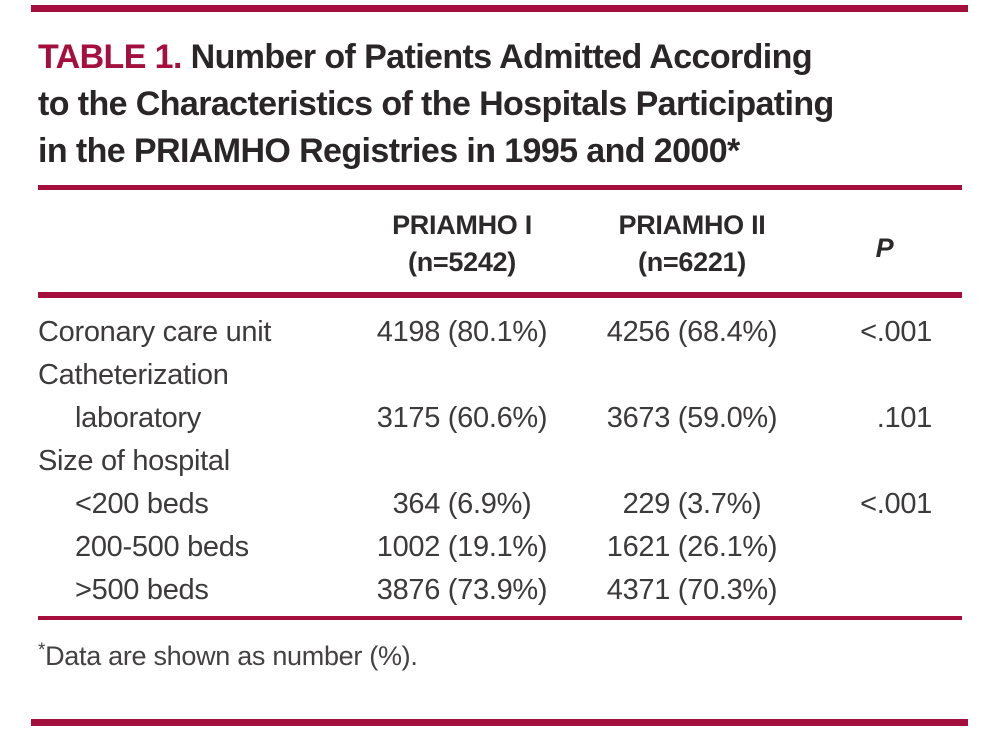 Image resolution: width=999 pixels, height=731 pixels. I want to click on table-title-line1: Number of Patients Admitted According, so click(497, 57).